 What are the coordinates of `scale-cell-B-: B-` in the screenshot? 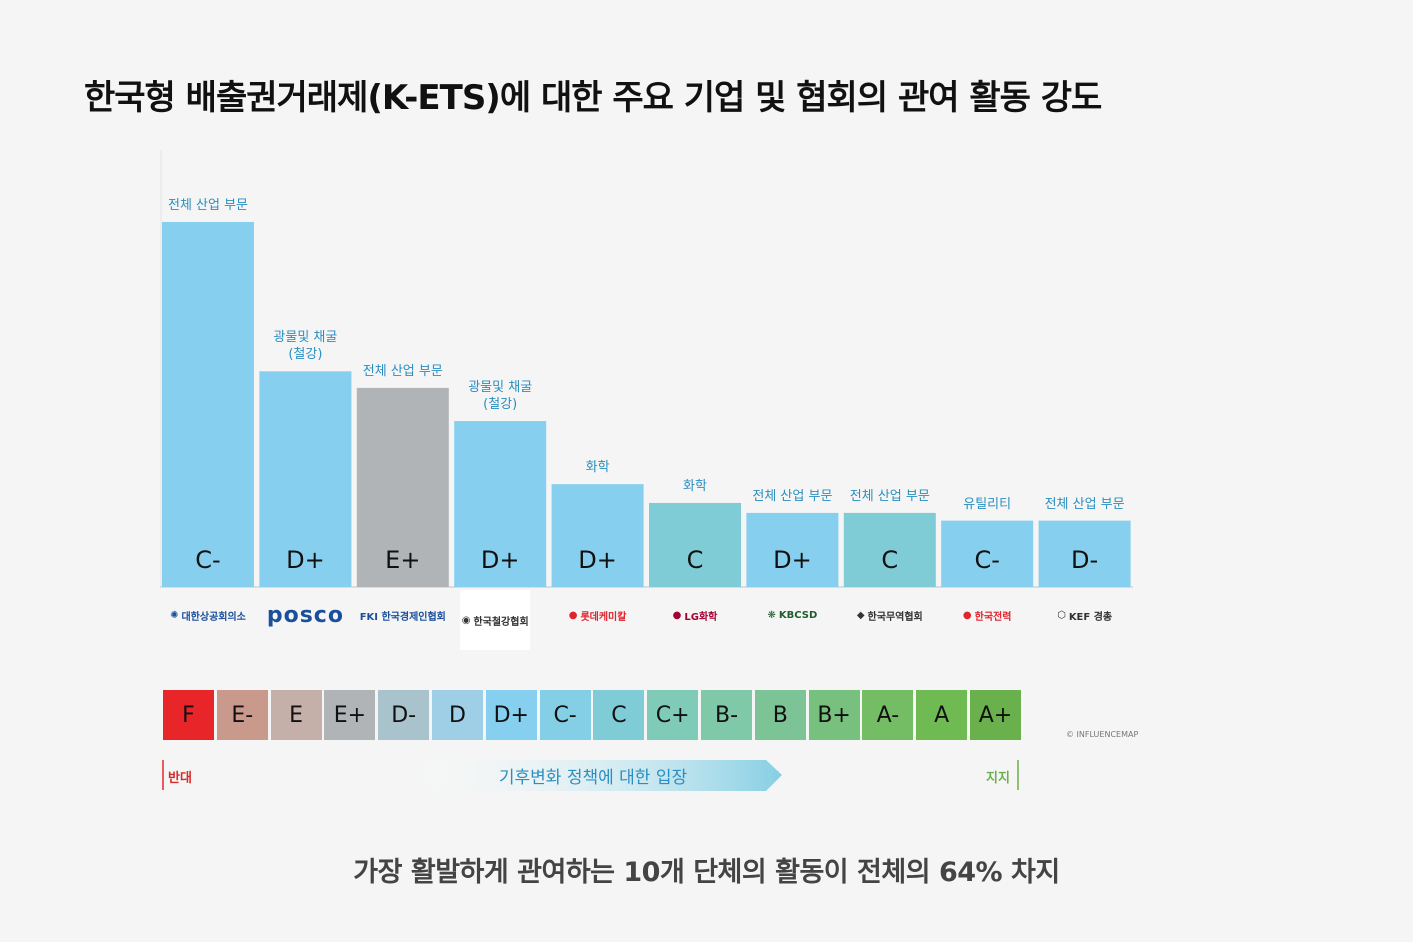 It's located at (726, 715).